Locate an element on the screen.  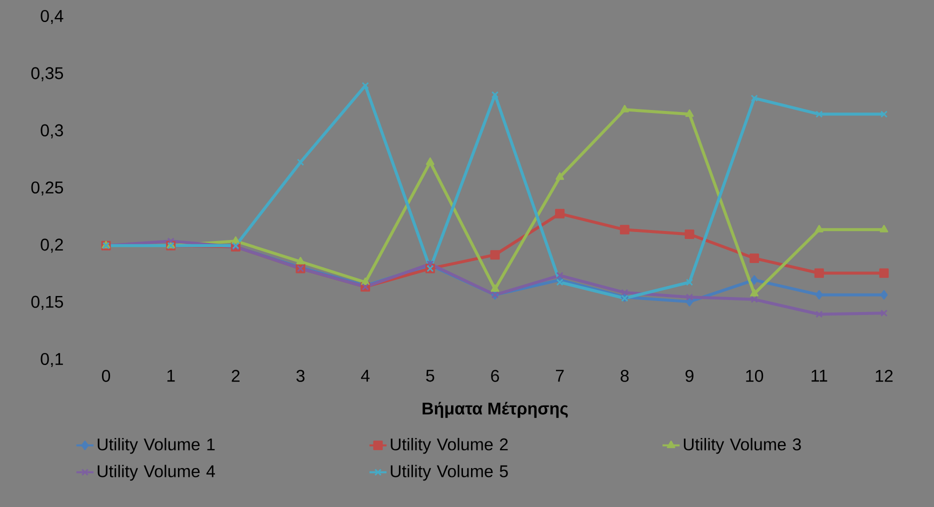
legend-label: Utility Volume 5 is located at coordinates (449, 472).